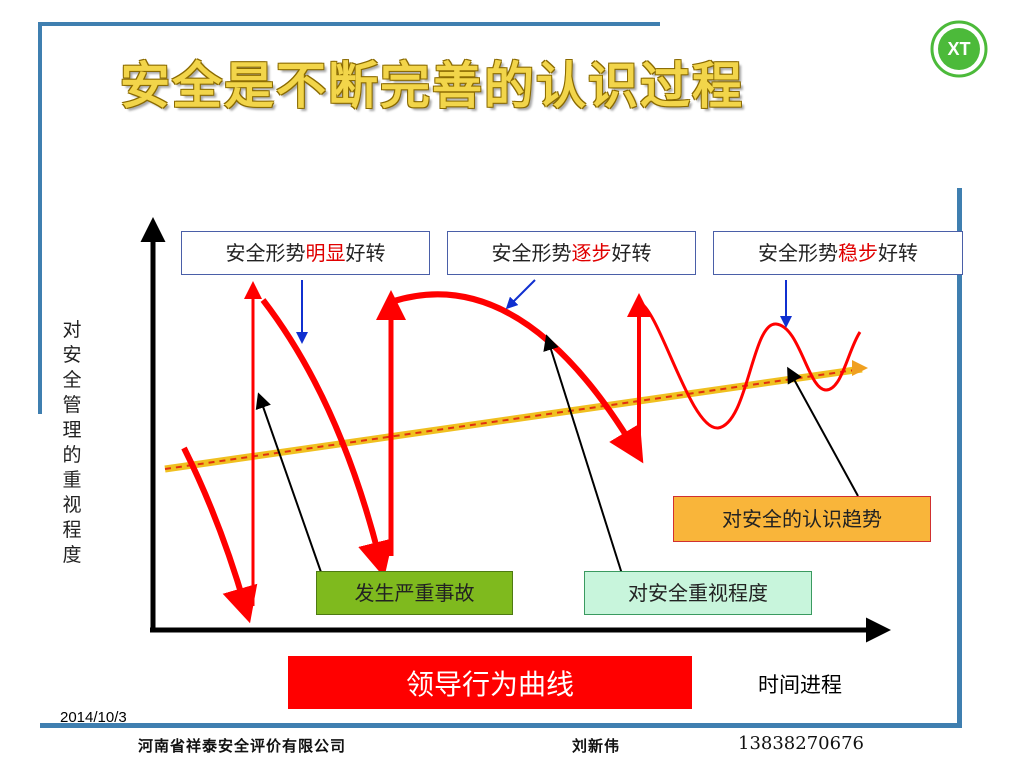 The width and height of the screenshot is (1024, 768). What do you see at coordinates (583, 454) in the screenshot?
I see `attention-callout-arrow` at bounding box center [583, 454].